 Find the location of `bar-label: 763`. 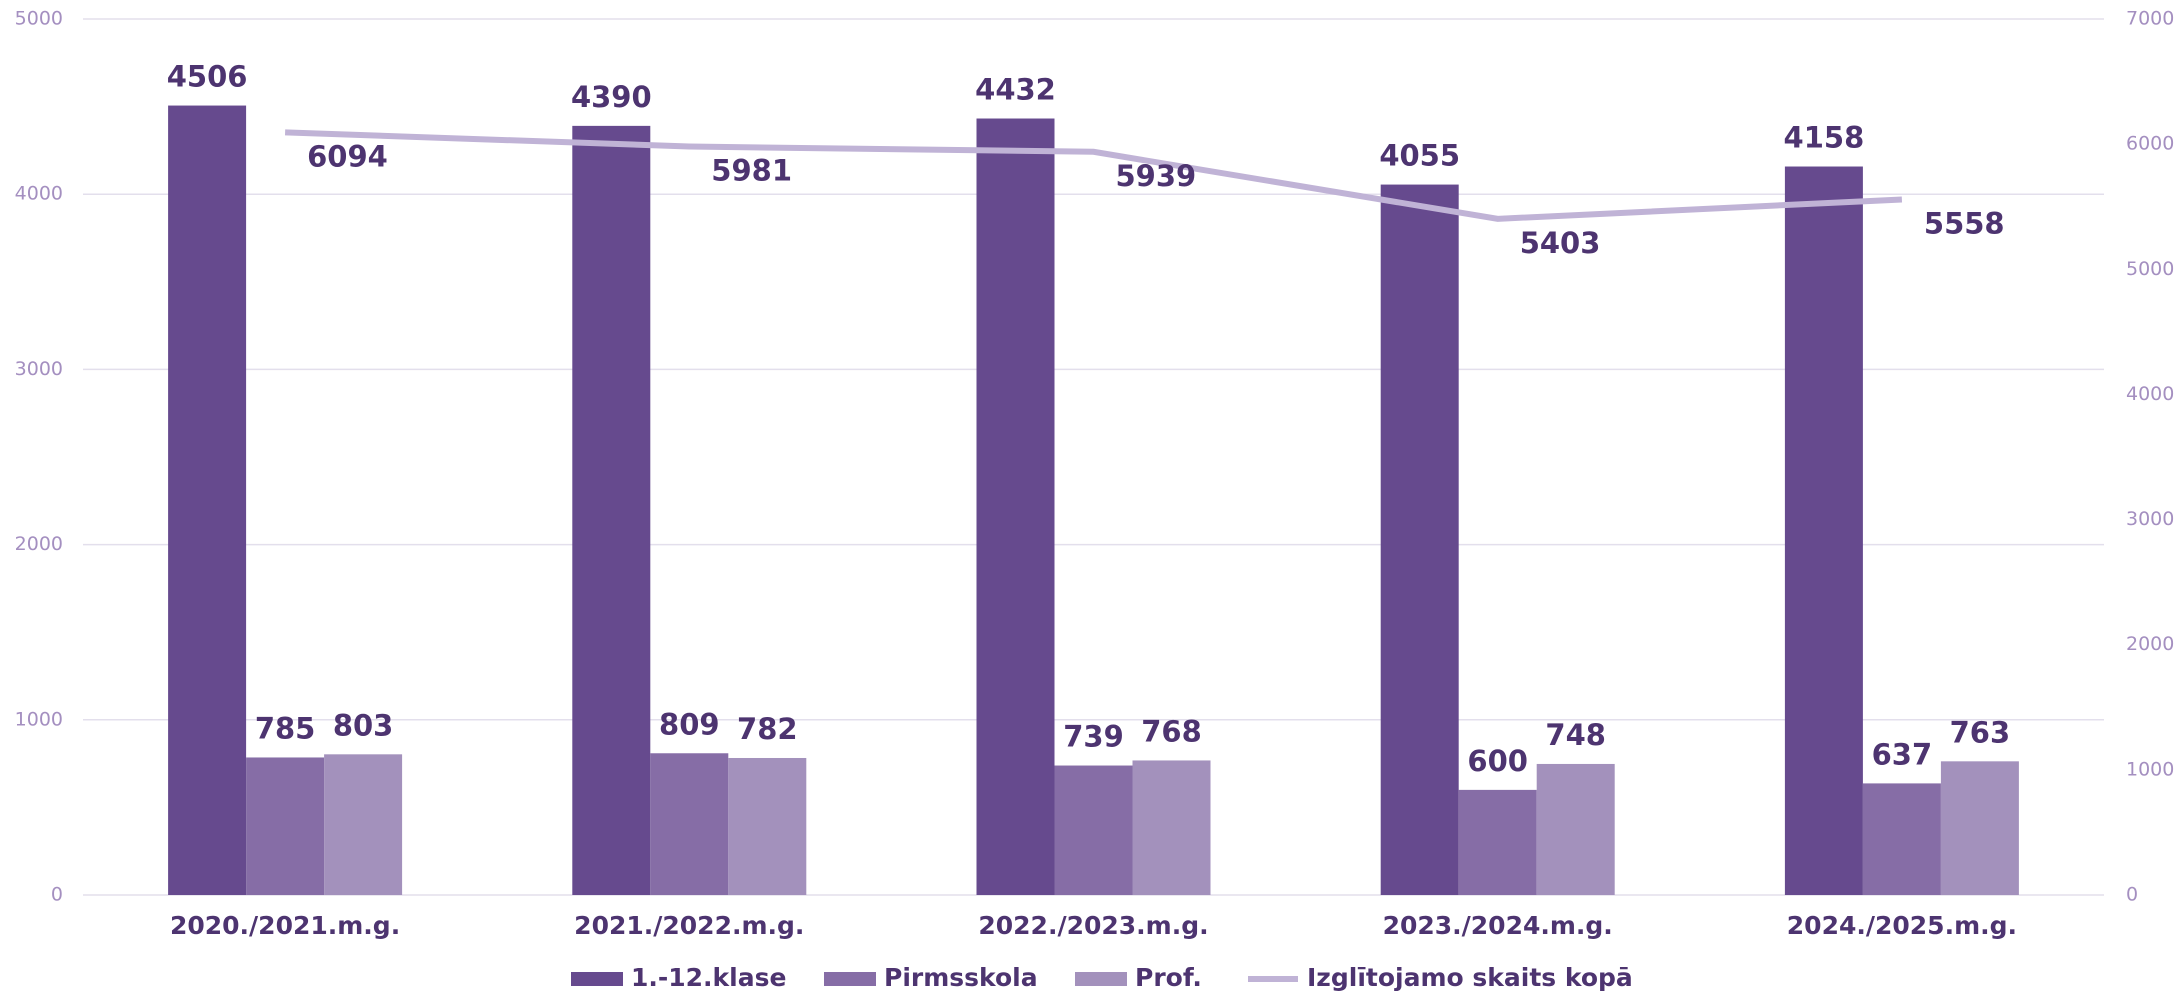

bar-label: 763 is located at coordinates (1980, 732).